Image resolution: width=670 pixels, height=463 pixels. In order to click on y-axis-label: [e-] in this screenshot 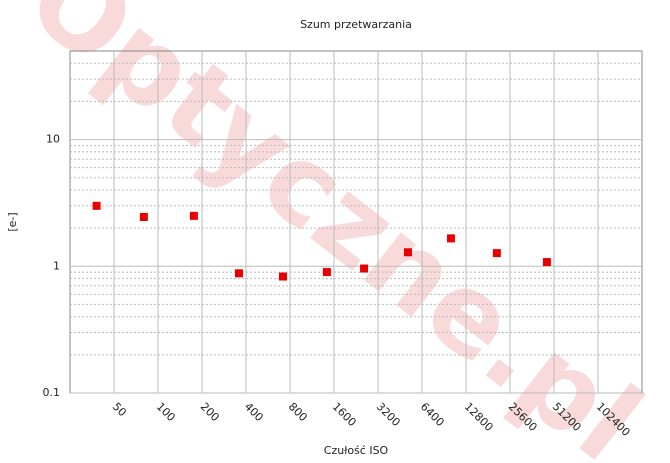, I will do `click(12, 221)`.